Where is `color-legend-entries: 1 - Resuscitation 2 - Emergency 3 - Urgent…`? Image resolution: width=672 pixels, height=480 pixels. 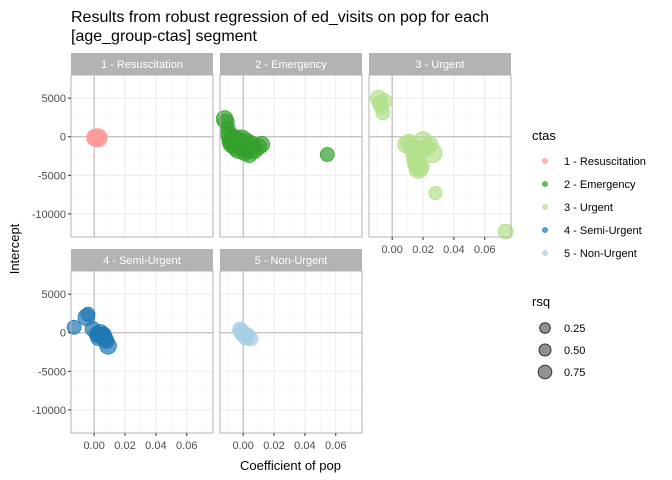 color-legend-entries: 1 - Resuscitation 2 - Emergency 3 - Urgent… is located at coordinates (594, 208).